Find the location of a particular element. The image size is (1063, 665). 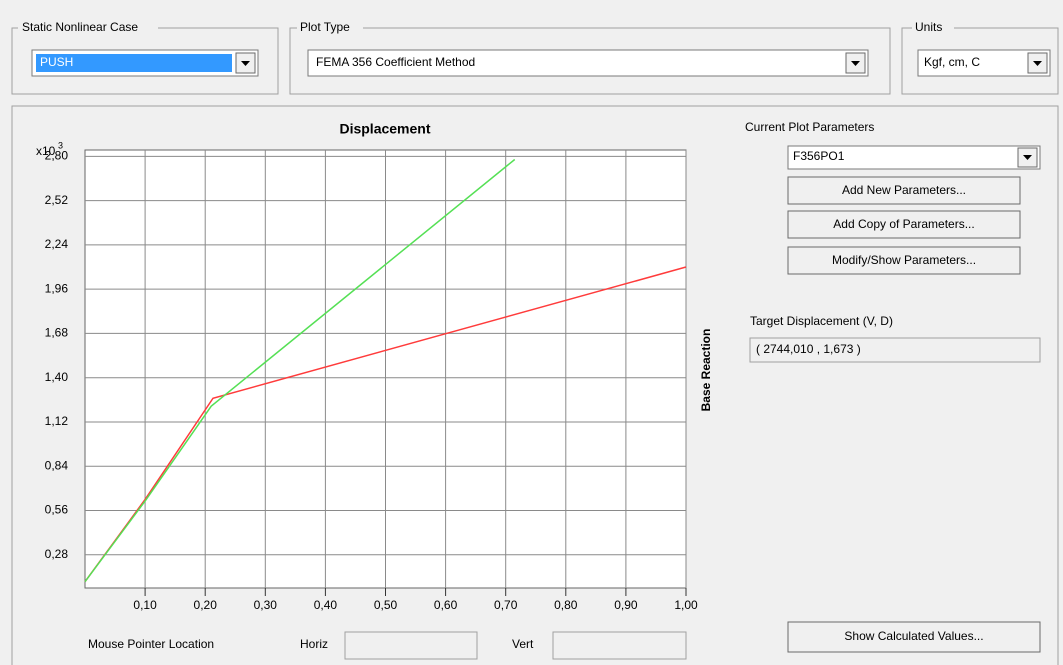

target-field is located at coordinates (895, 350).